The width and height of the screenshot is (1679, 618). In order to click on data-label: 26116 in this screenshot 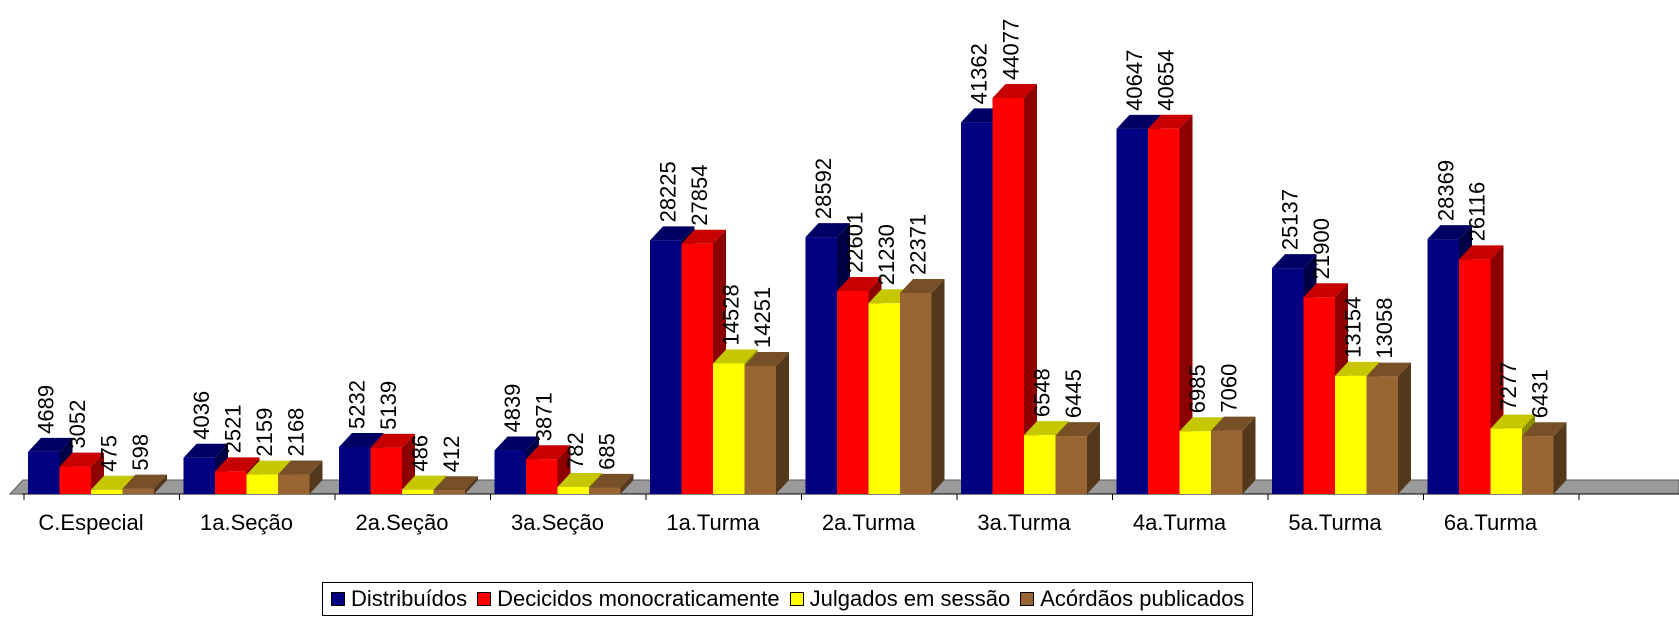, I will do `click(1477, 212)`.